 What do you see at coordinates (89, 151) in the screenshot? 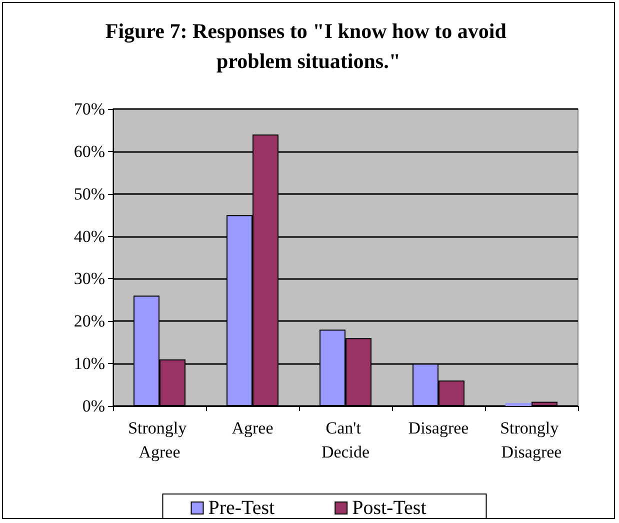
I see `y-tick-label: 60%` at bounding box center [89, 151].